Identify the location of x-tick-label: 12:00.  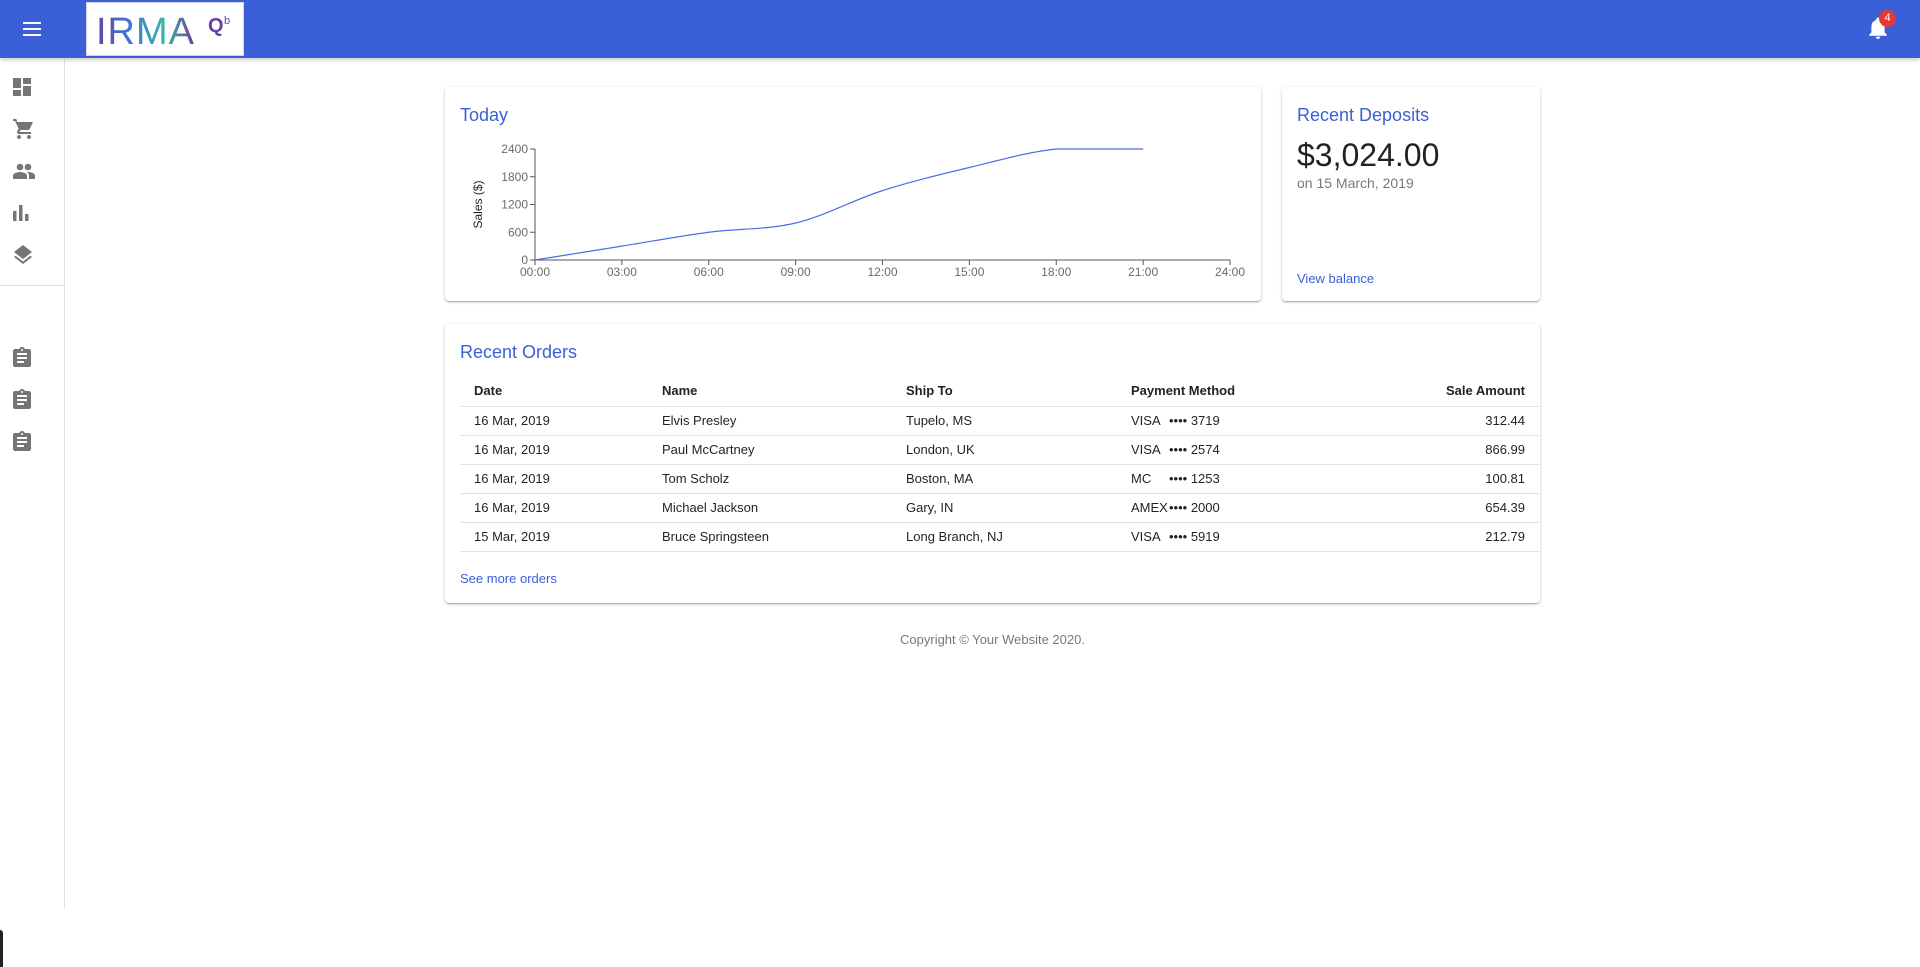
(882, 272).